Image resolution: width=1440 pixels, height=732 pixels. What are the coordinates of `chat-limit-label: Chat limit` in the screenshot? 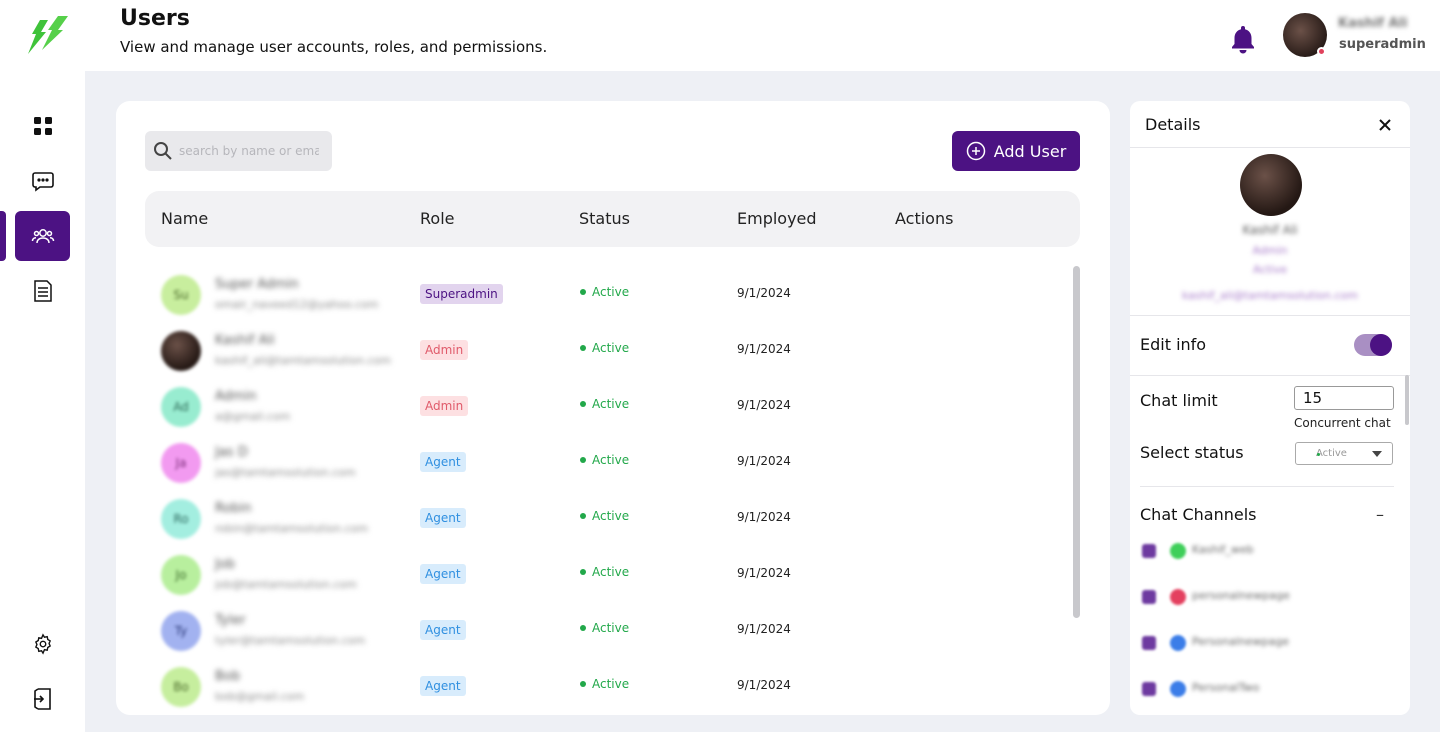 It's located at (1179, 400).